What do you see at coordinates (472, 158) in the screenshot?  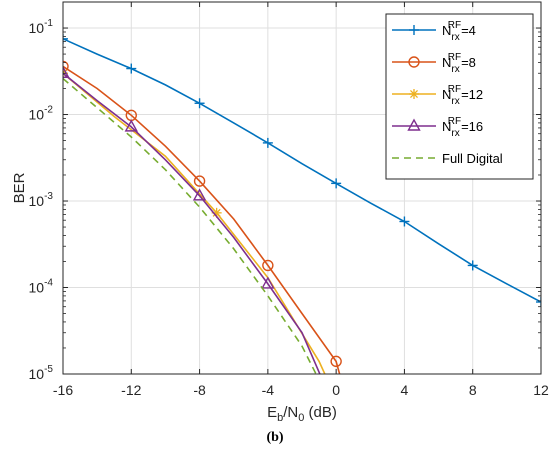 I see `legend-label: Full Digital` at bounding box center [472, 158].